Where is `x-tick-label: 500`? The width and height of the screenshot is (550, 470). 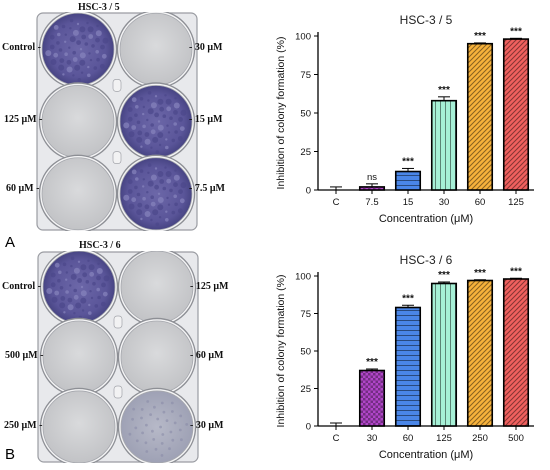
x-tick-label: 500 is located at coordinates (516, 438).